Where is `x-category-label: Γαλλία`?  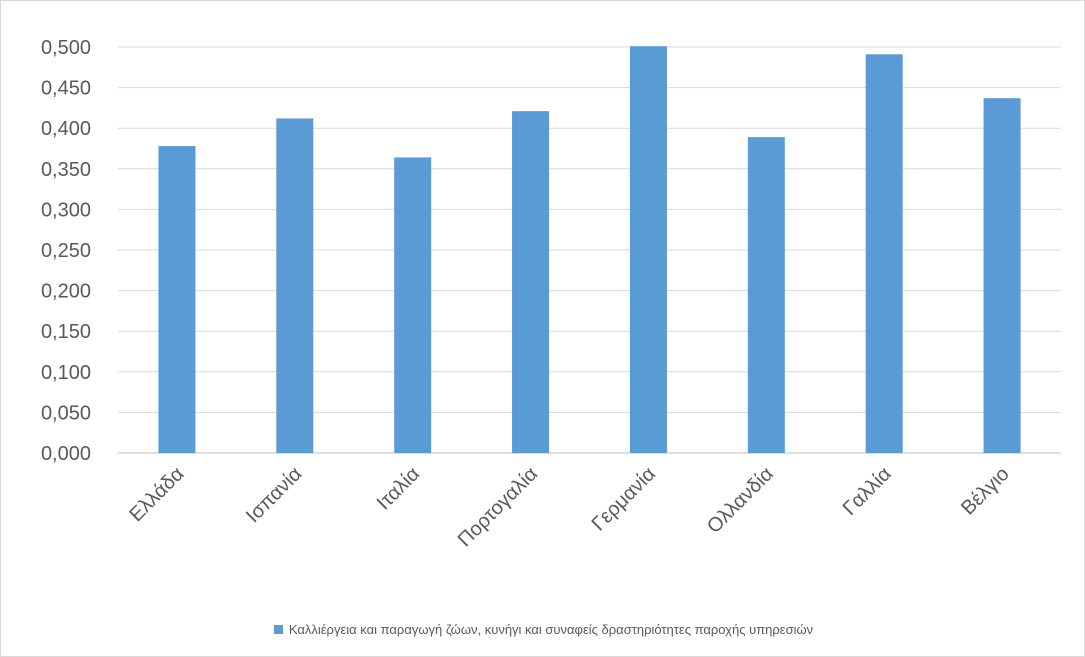 x-category-label: Γαλλία is located at coordinates (867, 491).